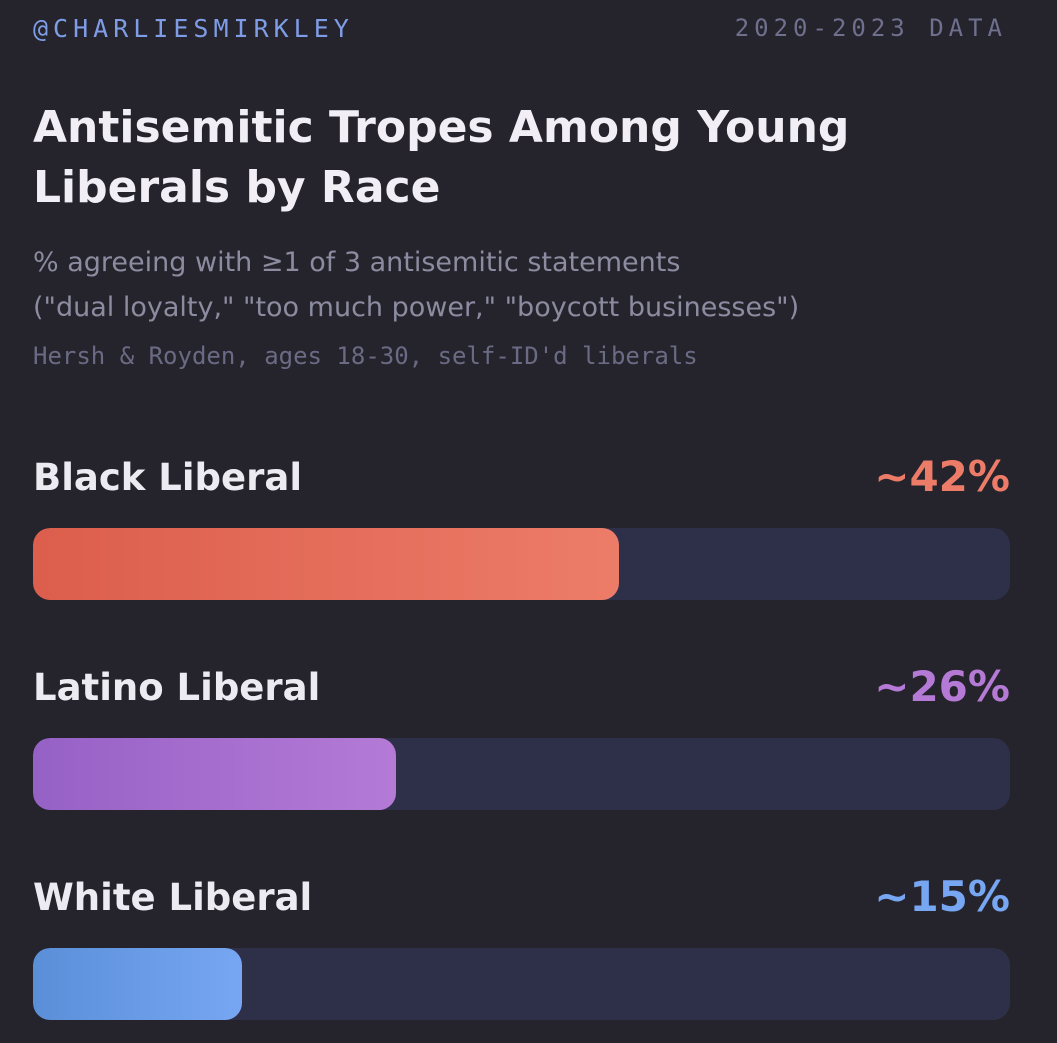 The height and width of the screenshot is (1043, 1057). What do you see at coordinates (870, 28) in the screenshot?
I see `data-years: 2020-2023 DATA` at bounding box center [870, 28].